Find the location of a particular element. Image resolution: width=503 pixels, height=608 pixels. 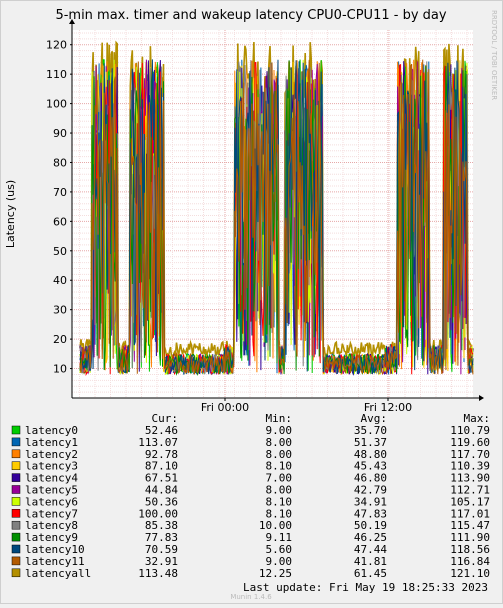

legend-name: latency1 is located at coordinates (51, 442).